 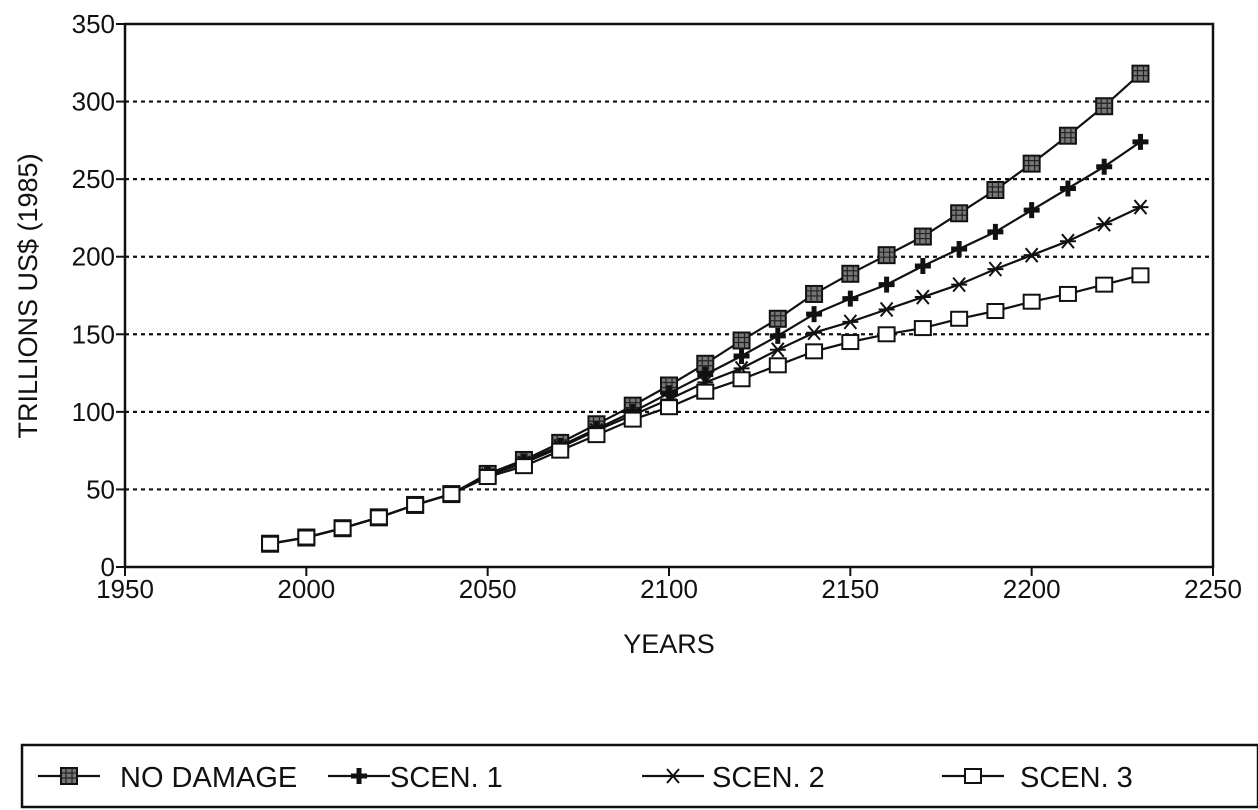 What do you see at coordinates (669, 644) in the screenshot?
I see `x-axis-title: YEARS` at bounding box center [669, 644].